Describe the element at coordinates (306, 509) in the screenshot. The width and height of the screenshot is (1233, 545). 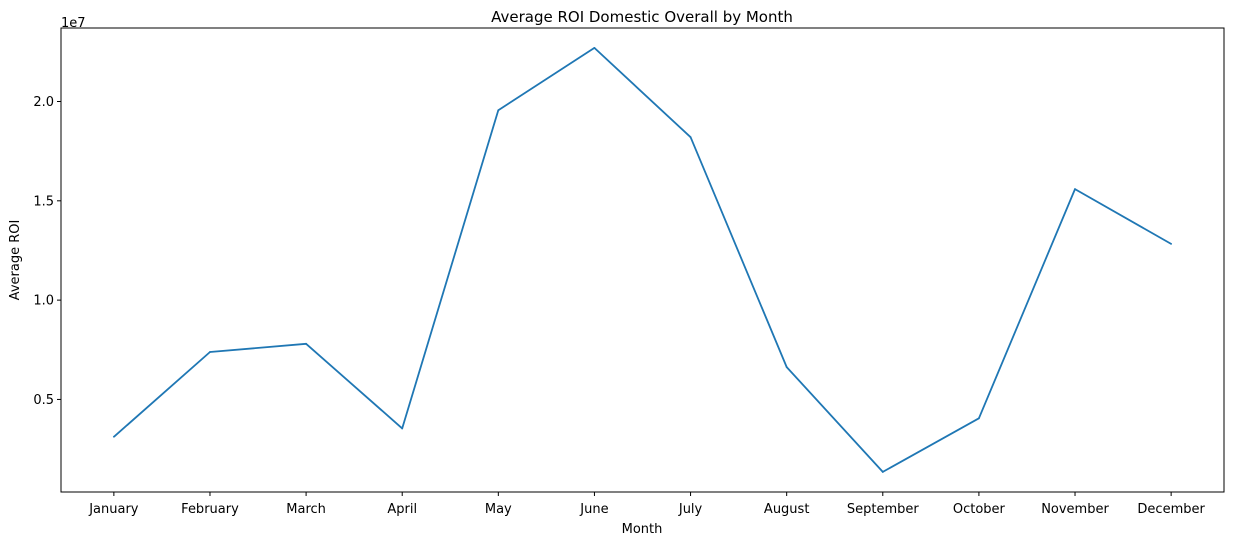
I see `x-tick-label: March` at that location.